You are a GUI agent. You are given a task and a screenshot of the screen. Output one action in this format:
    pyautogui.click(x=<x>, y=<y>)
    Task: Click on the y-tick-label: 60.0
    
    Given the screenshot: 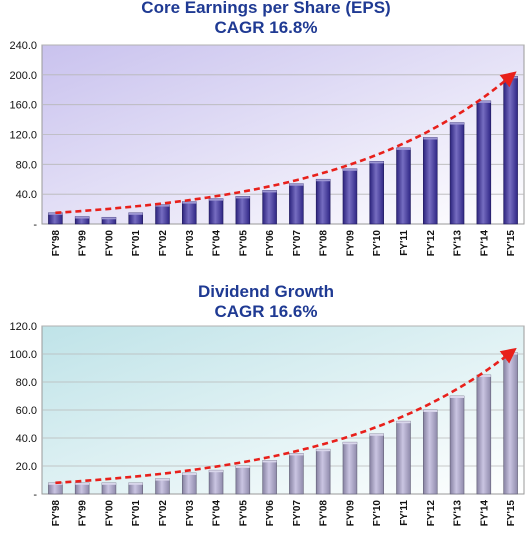 What is the action you would take?
    pyautogui.click(x=26, y=411)
    